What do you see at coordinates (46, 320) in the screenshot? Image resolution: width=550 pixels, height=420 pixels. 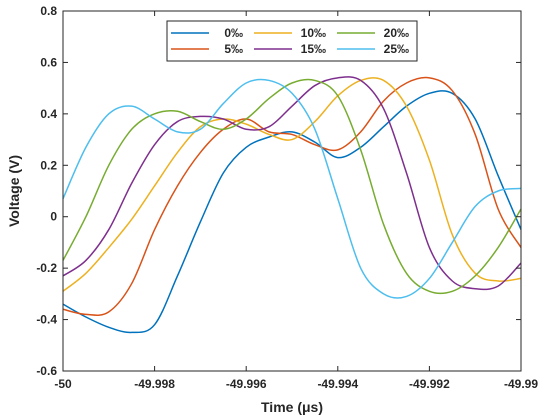 I see `y-tick-label-1: -0.4` at bounding box center [46, 320].